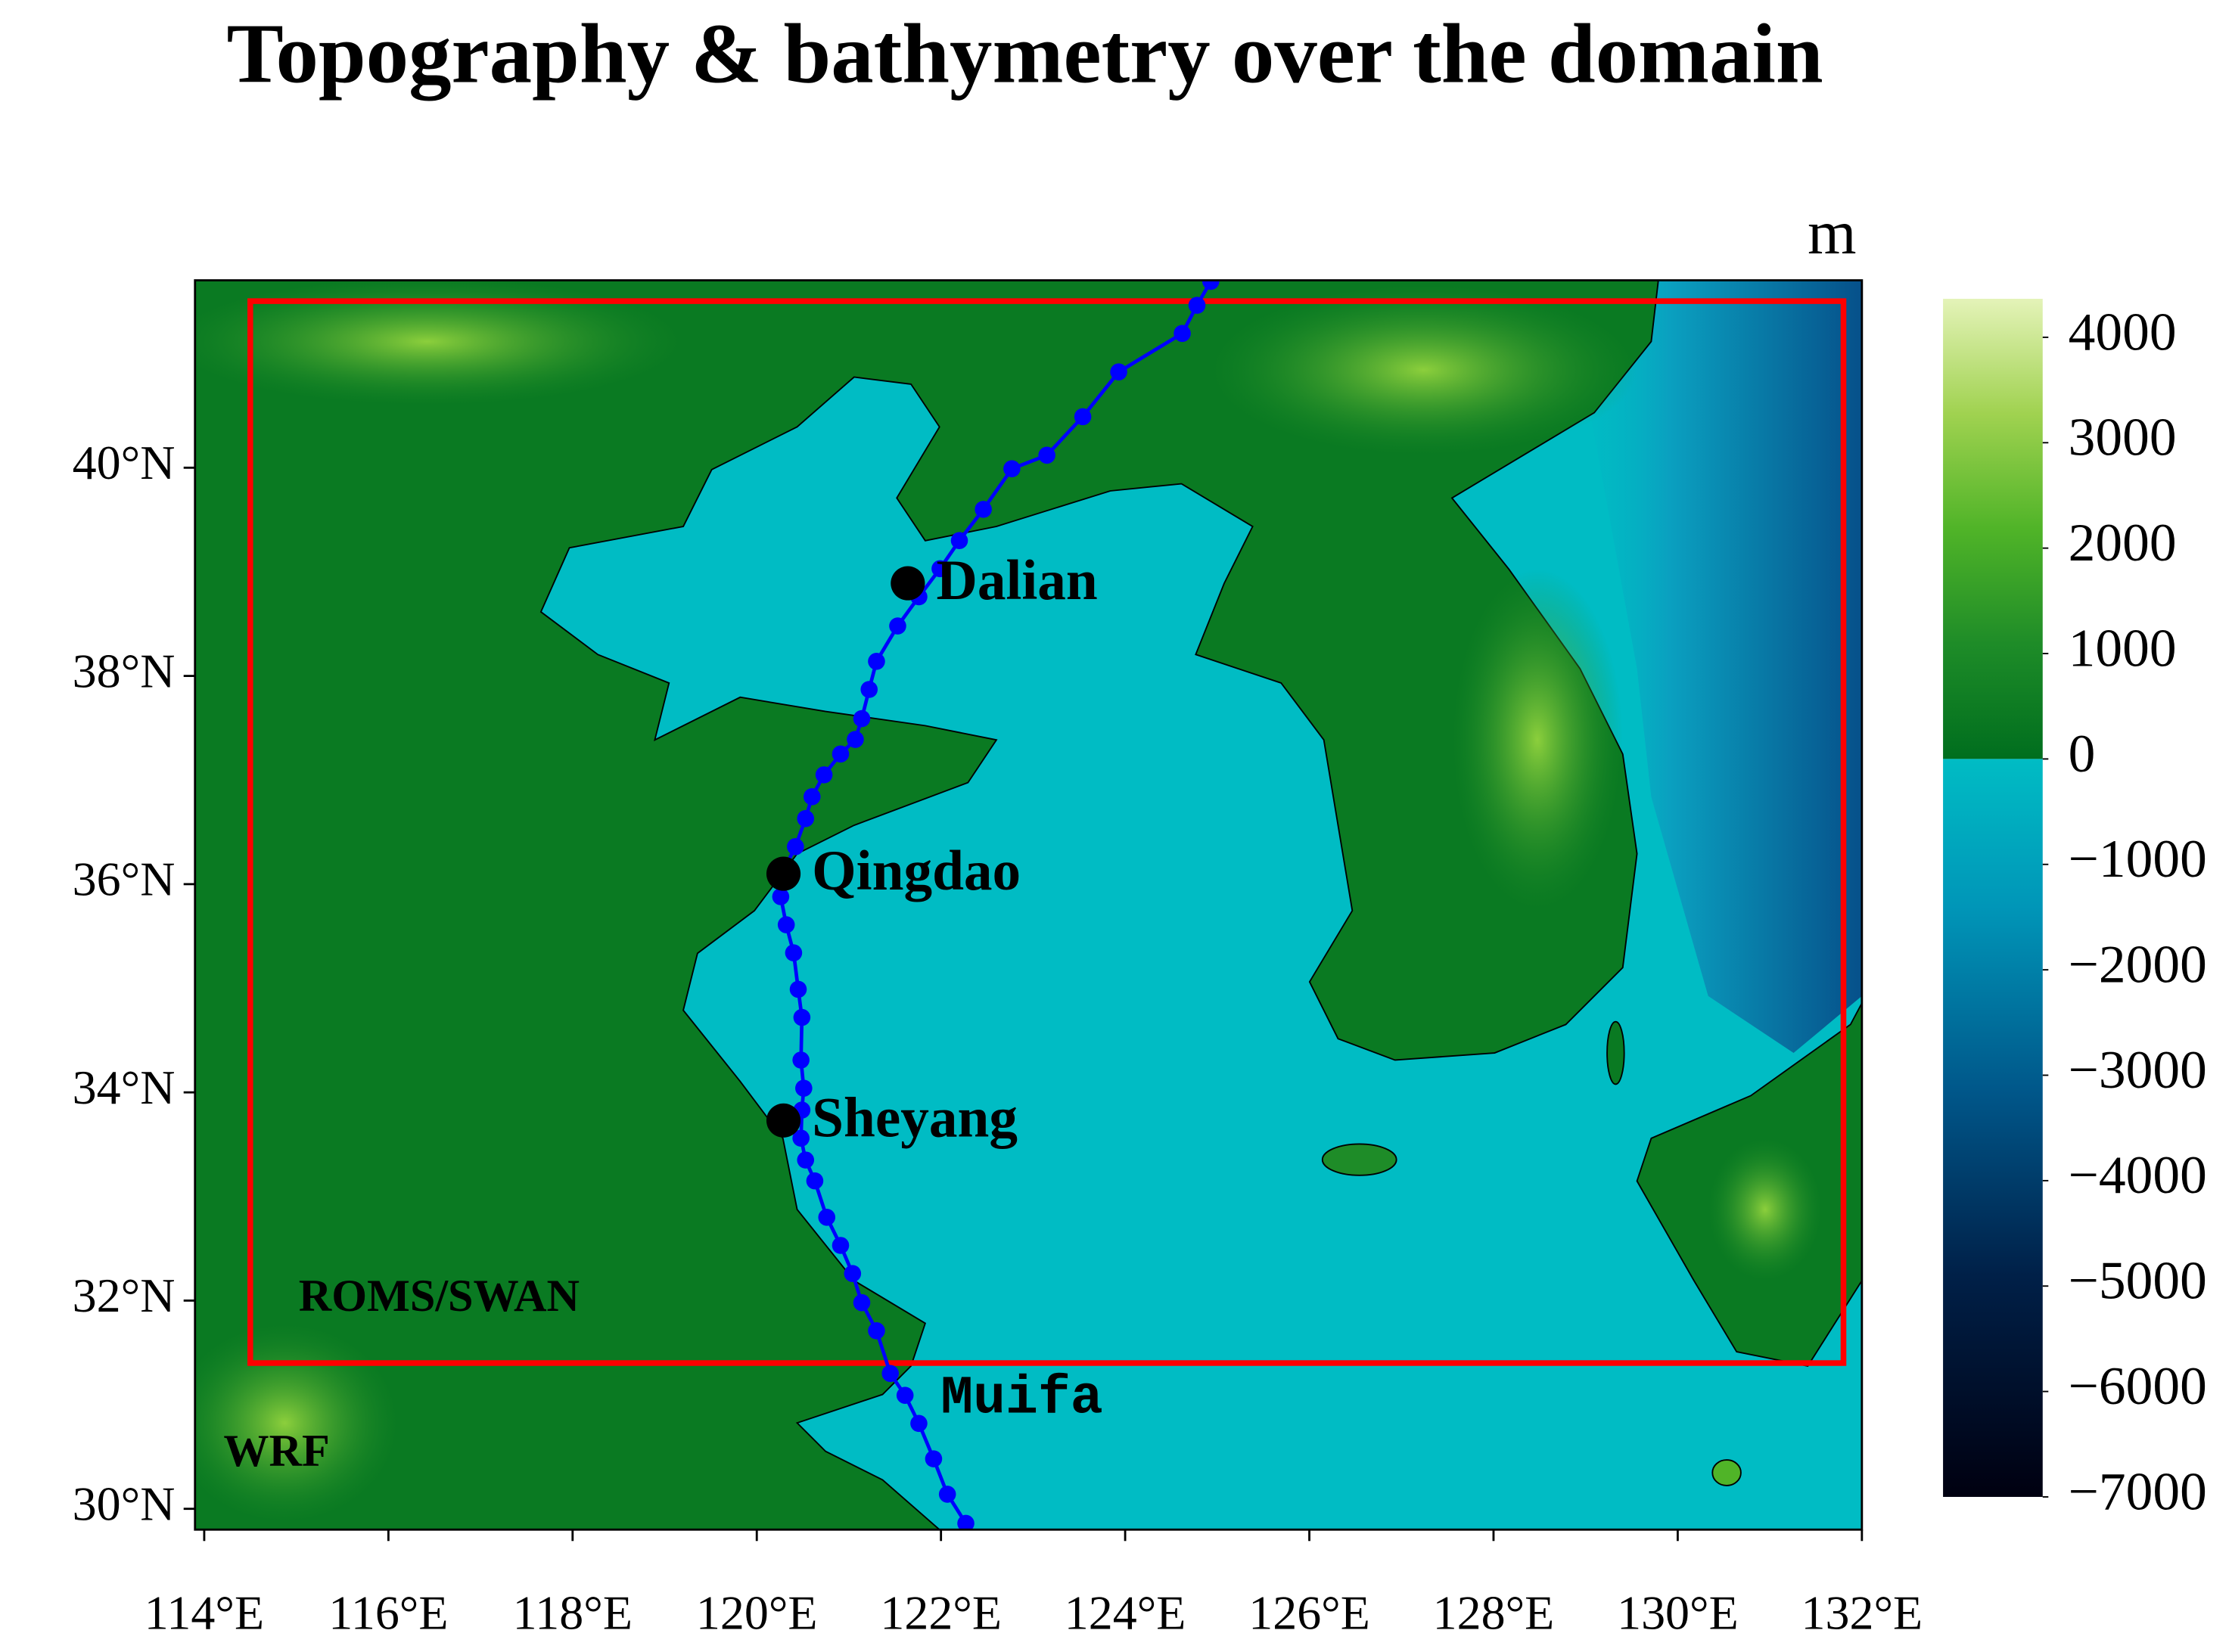  I want to click on colorbar-sea, so click(1993, 1128).